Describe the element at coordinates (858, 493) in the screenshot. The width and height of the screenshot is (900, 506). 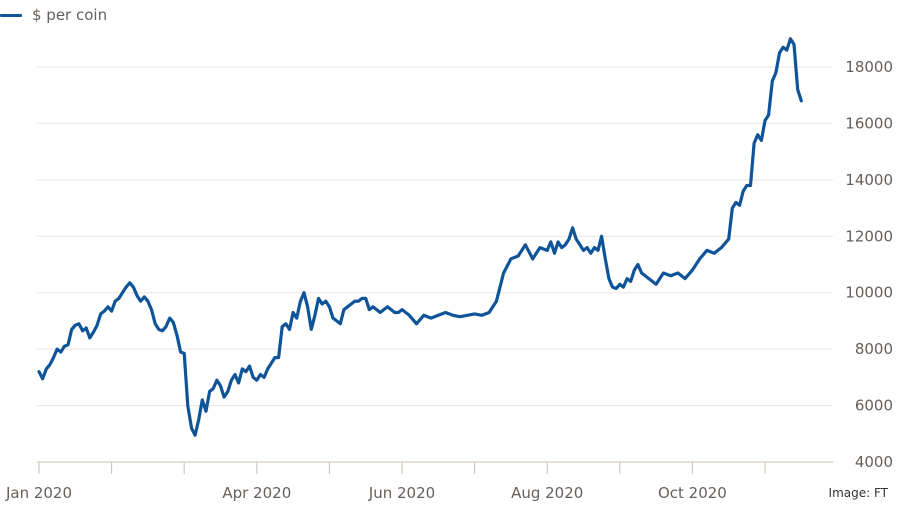
I see `image-credit: Image: FT` at that location.